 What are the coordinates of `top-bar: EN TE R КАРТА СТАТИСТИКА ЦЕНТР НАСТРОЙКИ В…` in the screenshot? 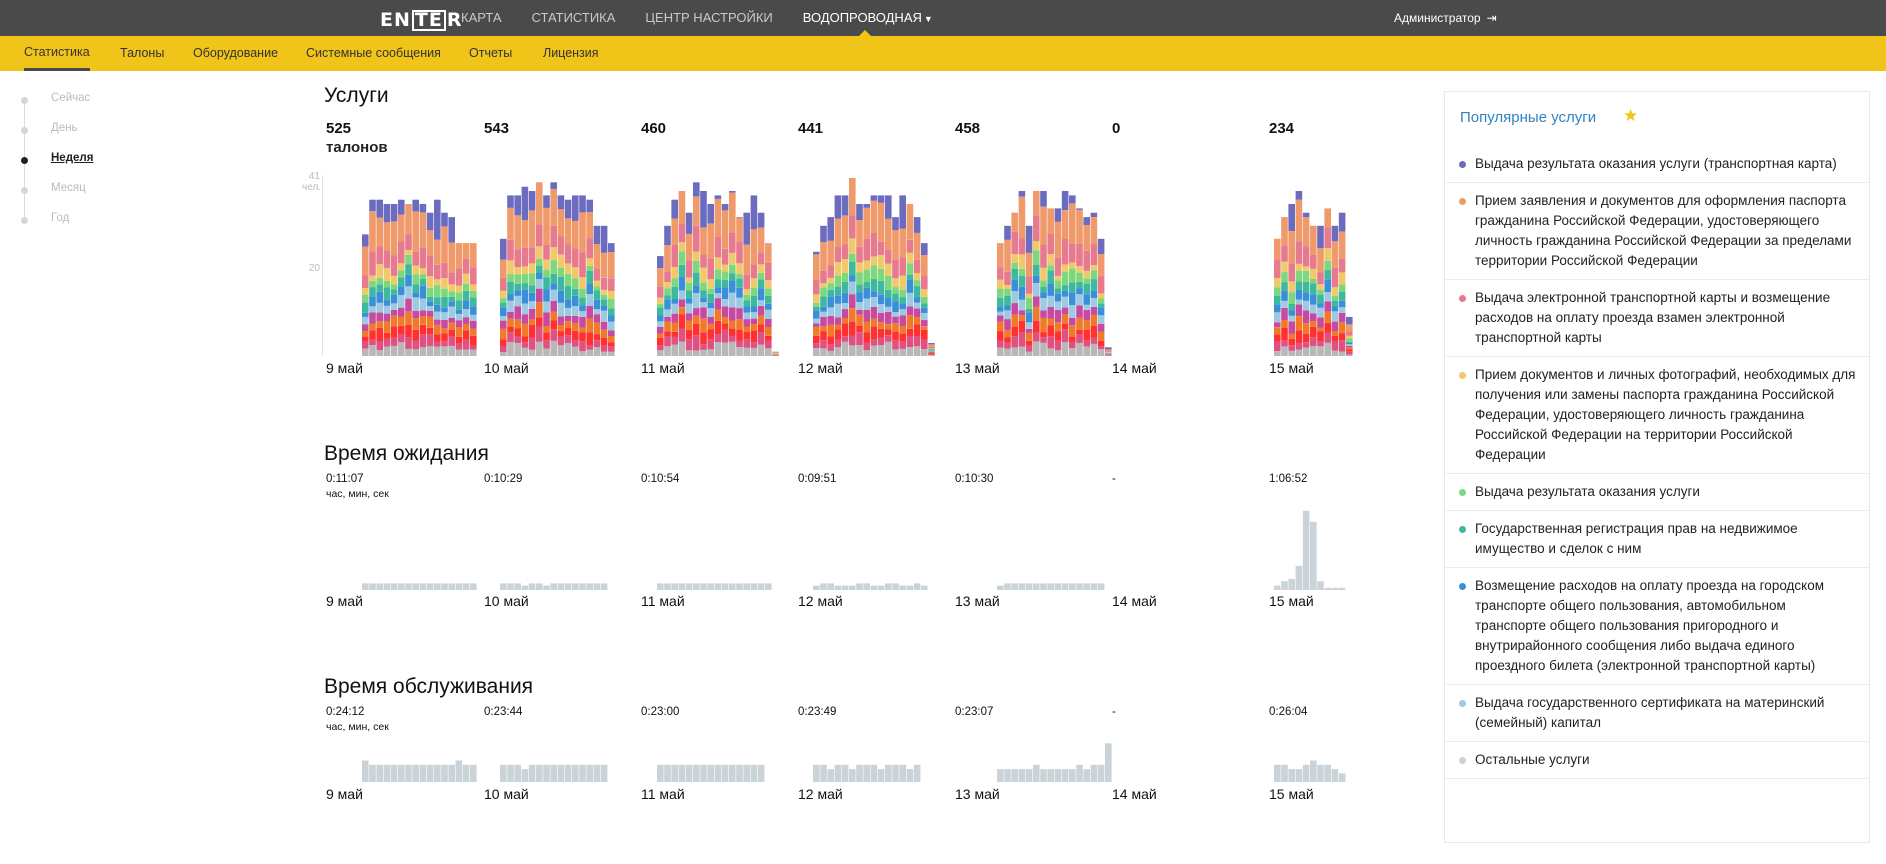 It's located at (943, 18).